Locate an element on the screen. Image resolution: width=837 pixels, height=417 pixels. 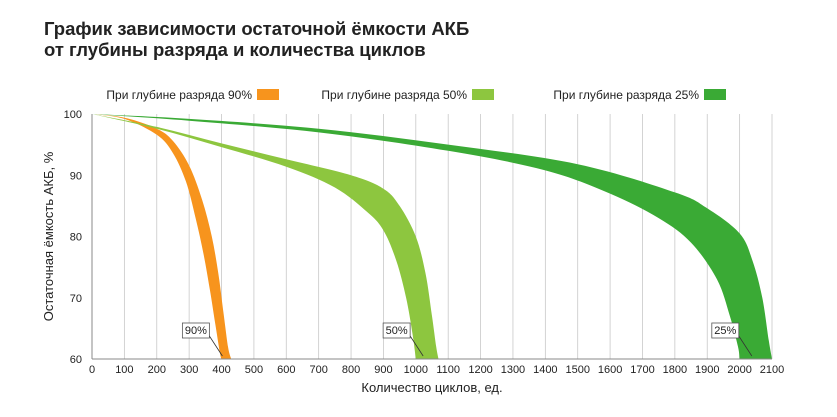
x-tick-label: 1400 is located at coordinates (545, 370).